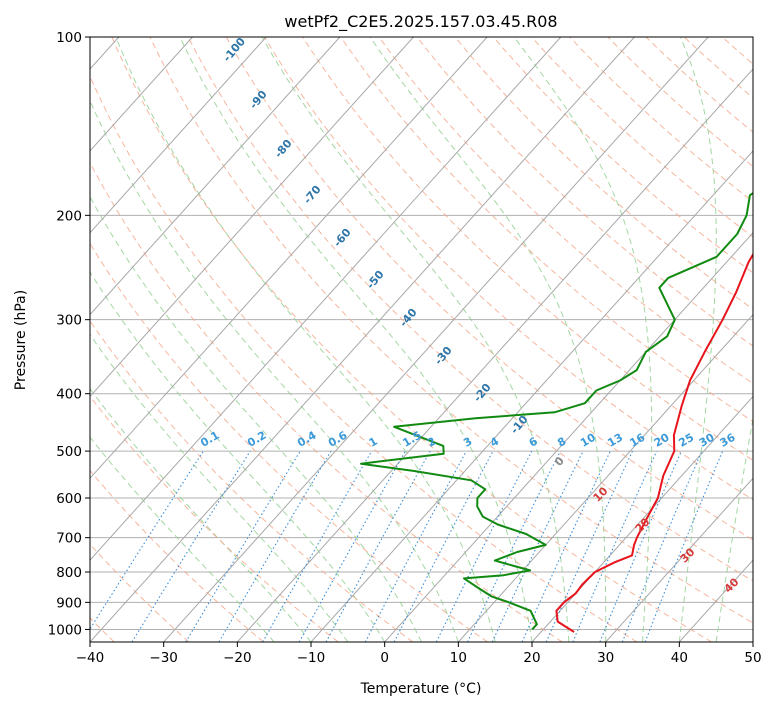  I want to click on x-tick-label: 20, so click(531, 658).